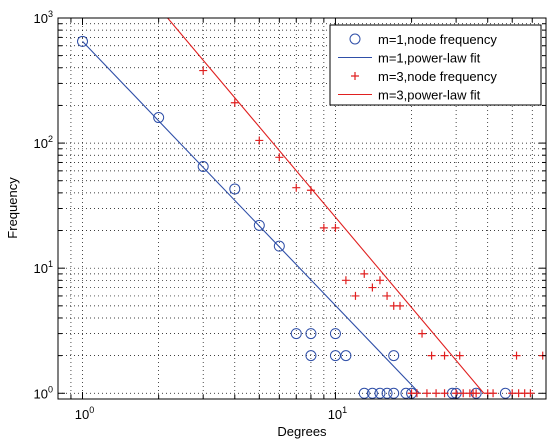 Image resolution: width=552 pixels, height=442 pixels. I want to click on x-axis-label: Degrees, so click(302, 431).